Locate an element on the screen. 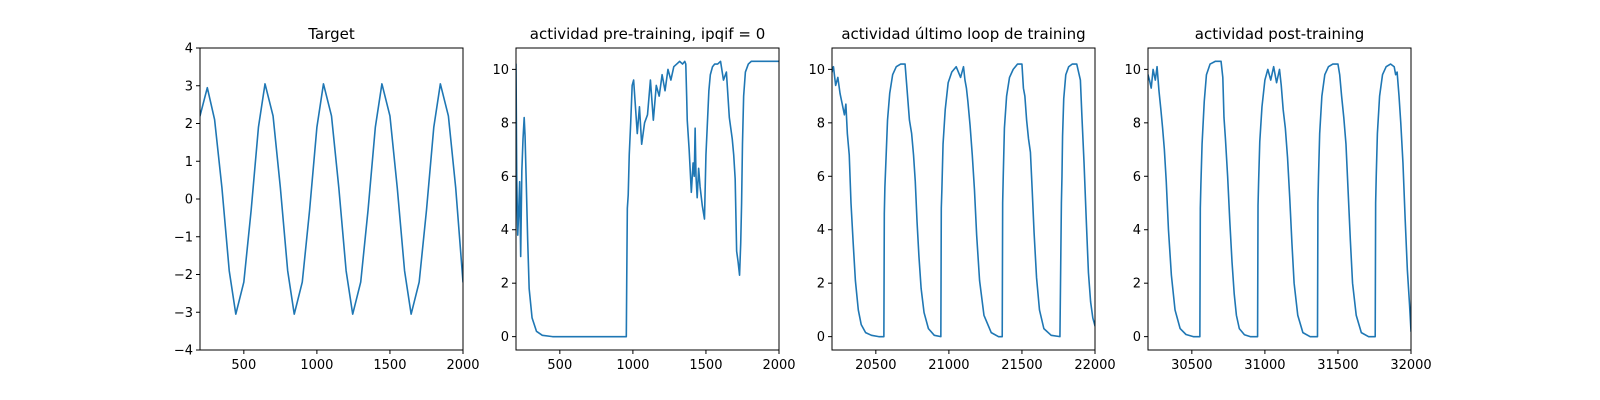 The image size is (1600, 400). subplot-title: actividad último loop de training is located at coordinates (963, 34).